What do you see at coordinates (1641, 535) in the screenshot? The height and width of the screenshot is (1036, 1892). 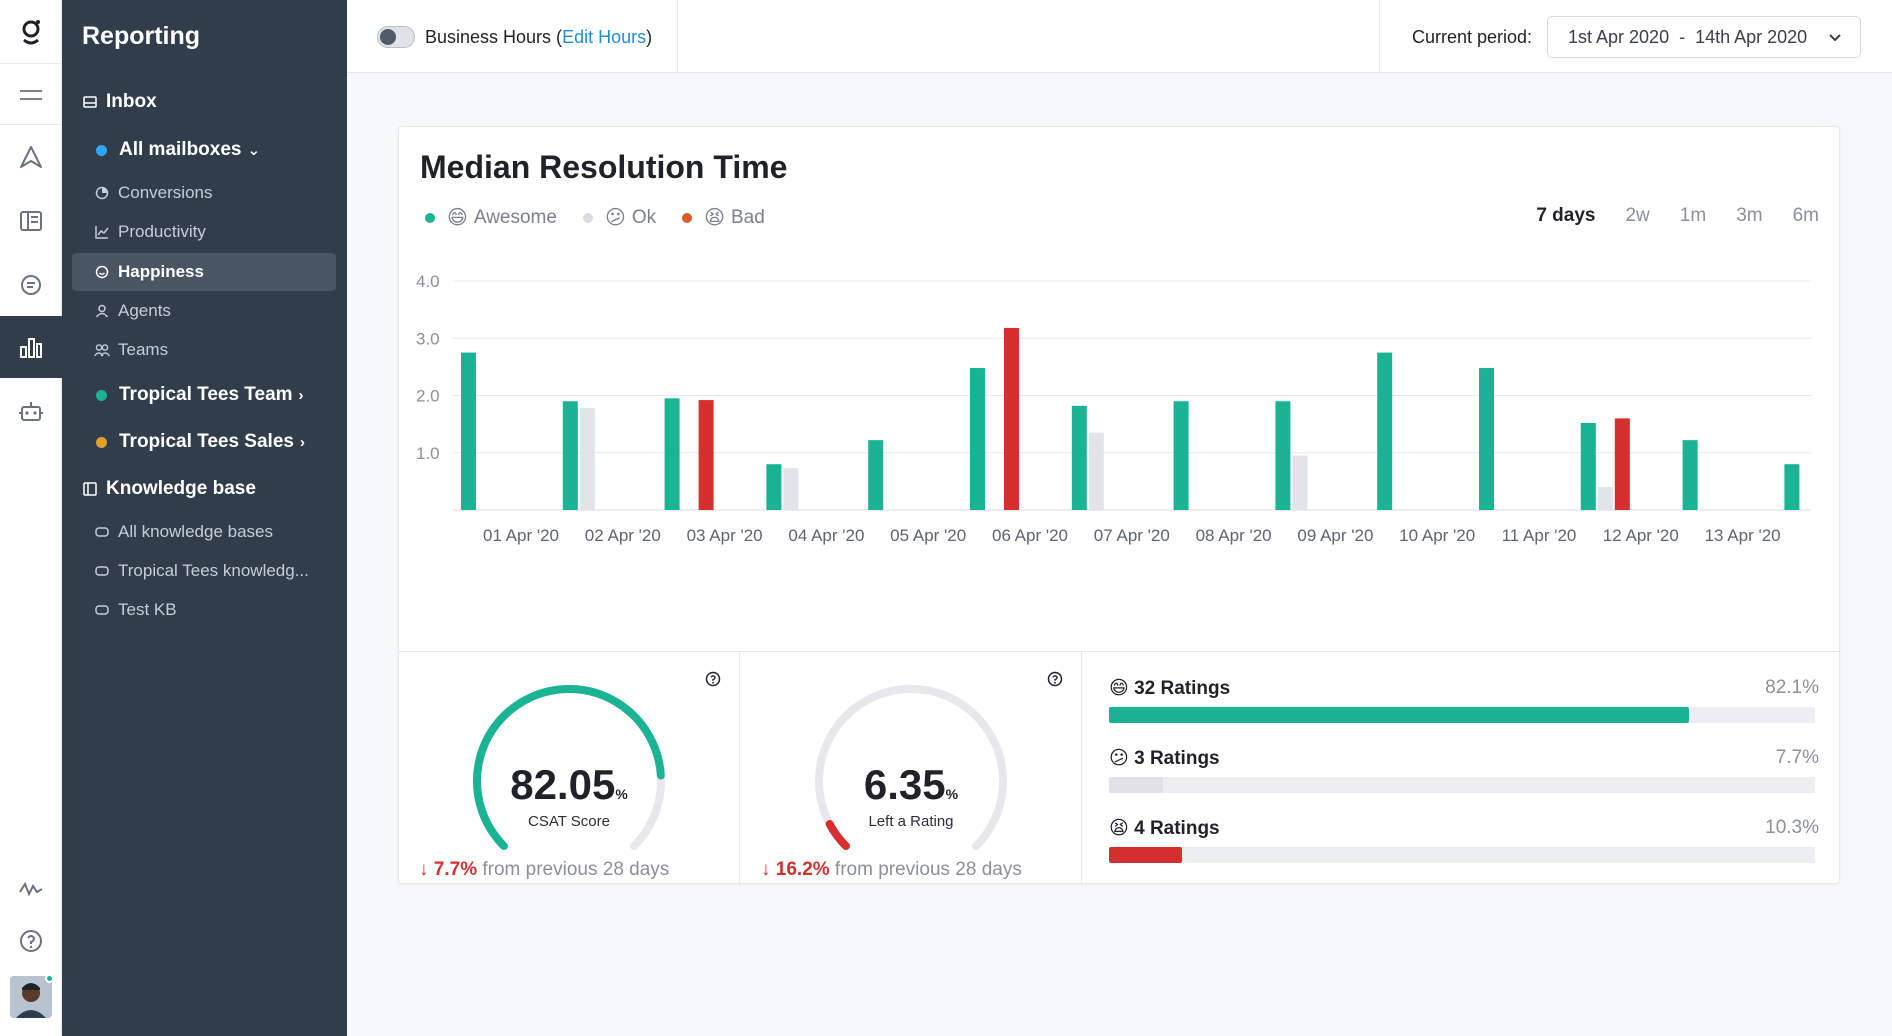 I see `x-tick-label: 12 Apr '20` at bounding box center [1641, 535].